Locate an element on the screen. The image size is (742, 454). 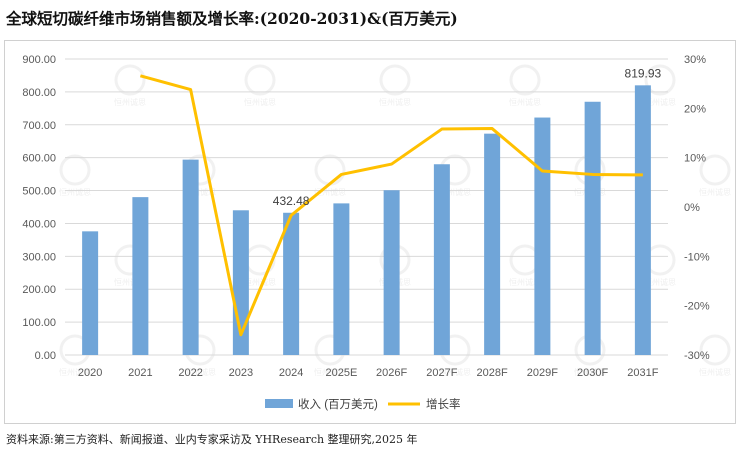
left-tick-label: 400.00 is located at coordinates (39, 224).